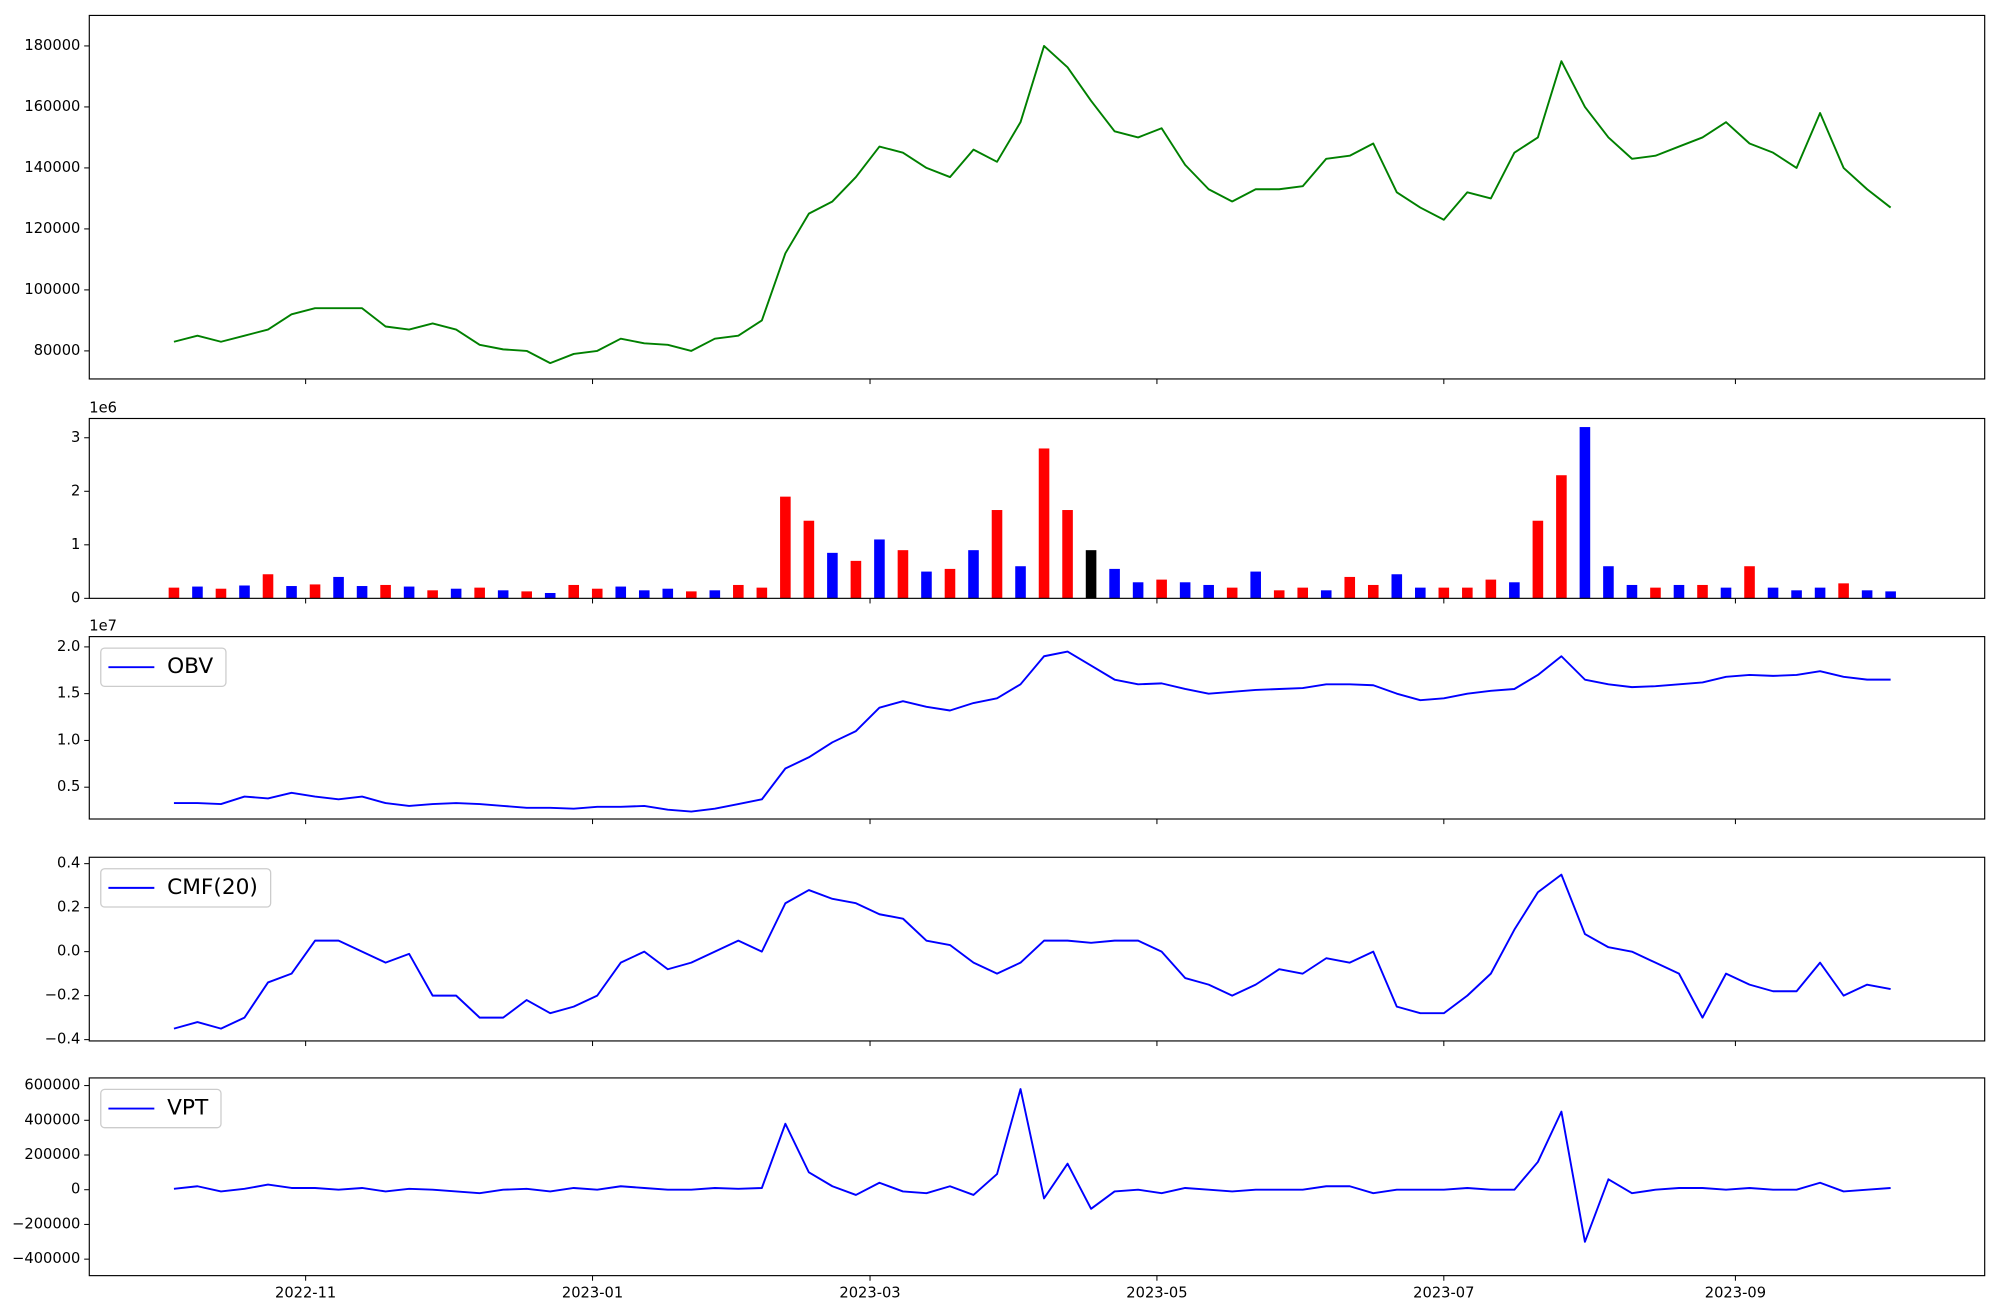 The image size is (2000, 1300). What do you see at coordinates (52, 1119) in the screenshot?
I see `y-tick-label: 400000` at bounding box center [52, 1119].